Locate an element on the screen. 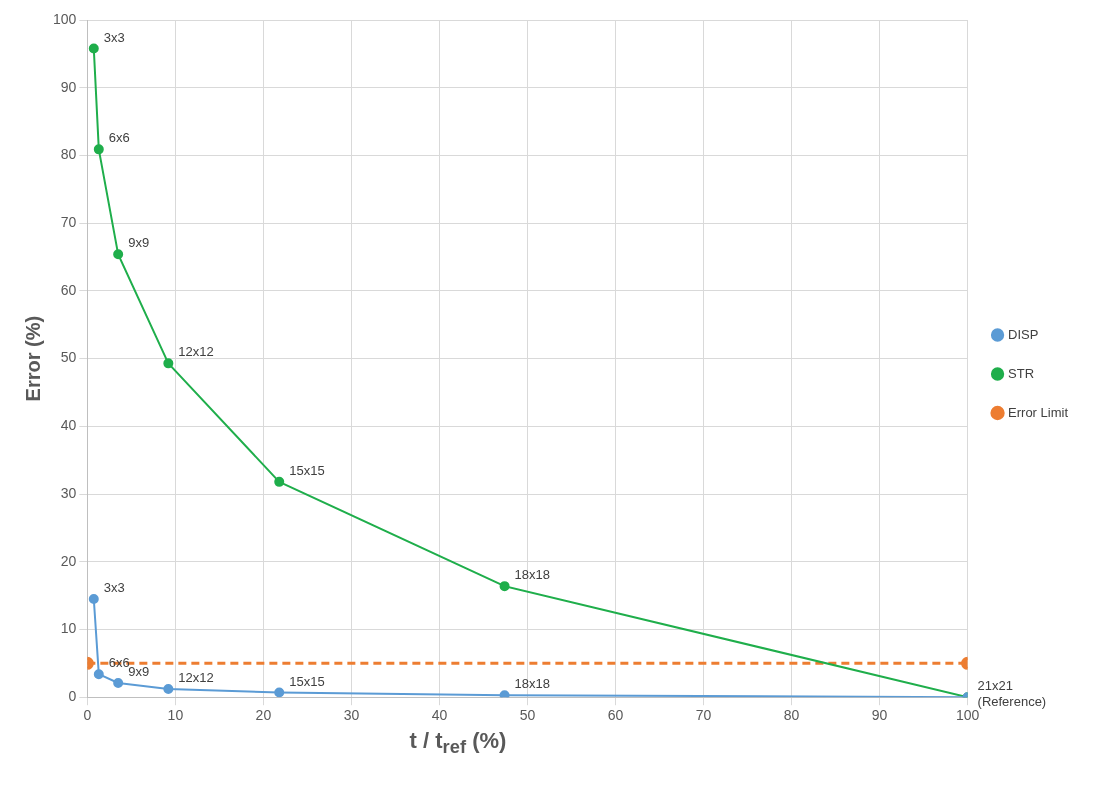 Image resolution: width=1102 pixels, height=785 pixels. y-tick-label: 70 is located at coordinates (68, 222).